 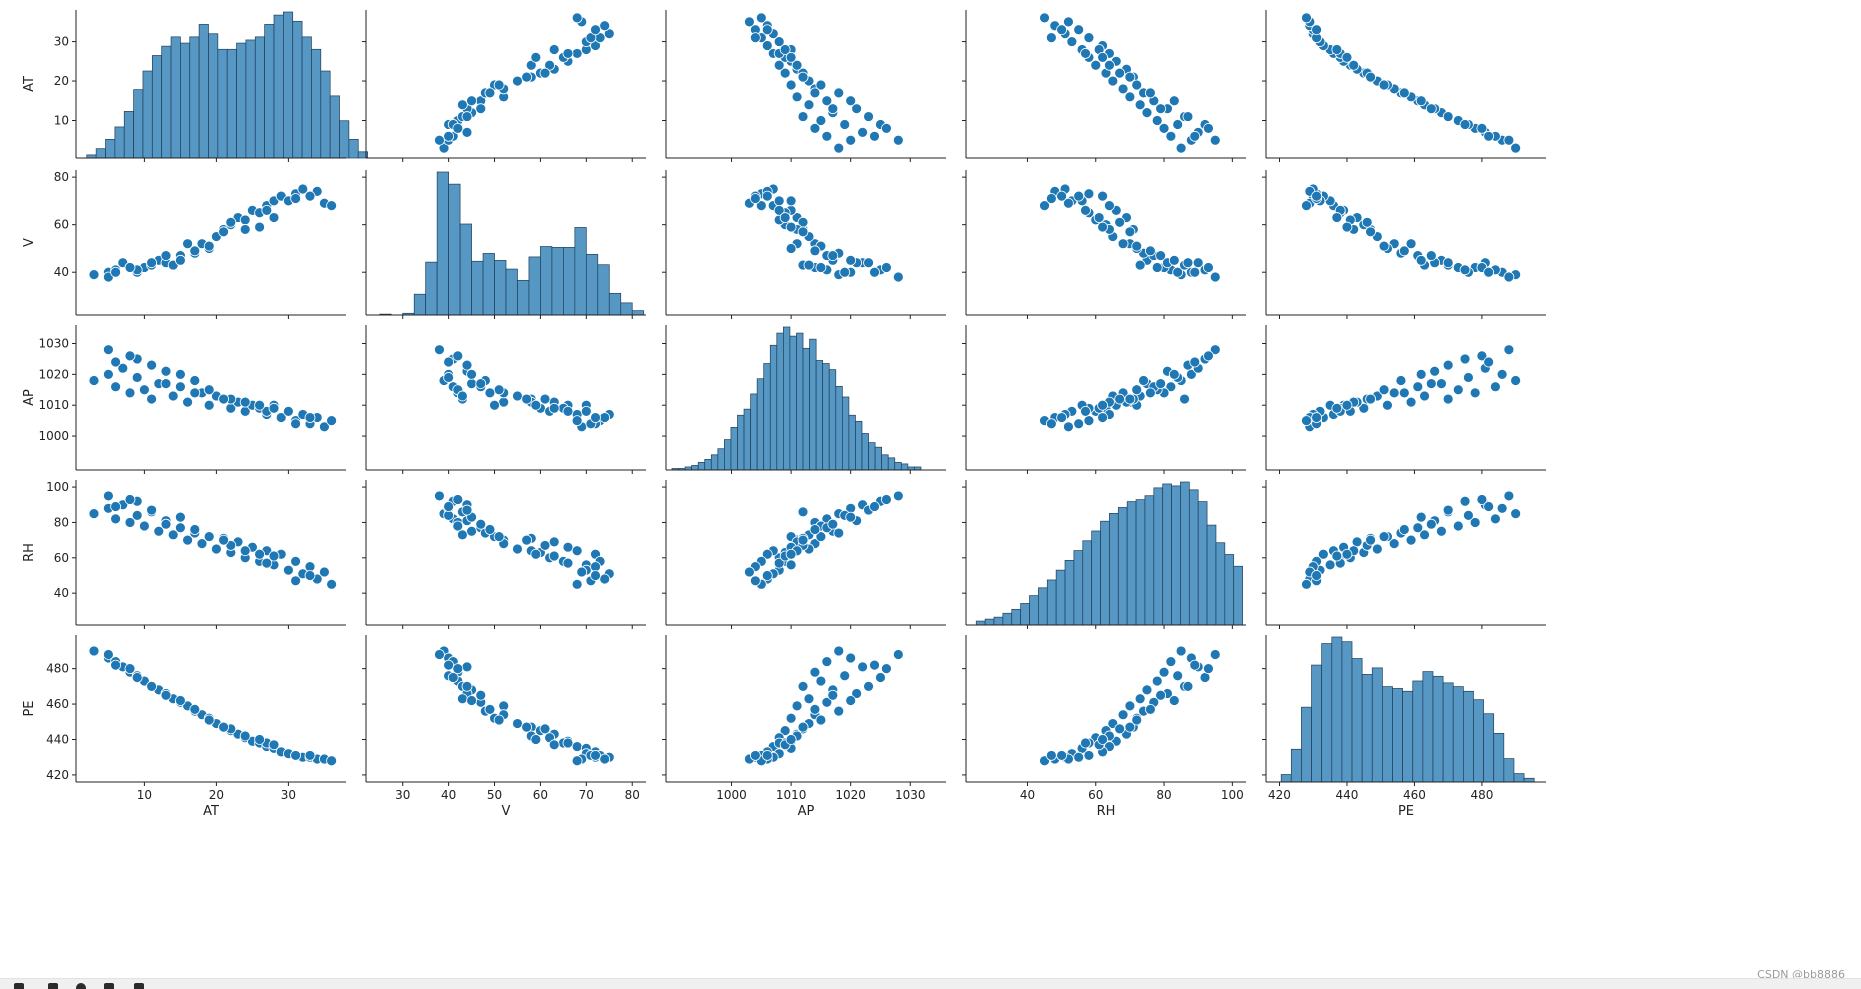 I want to click on panel-AP-vs-PE, so click(x=1404, y=399).